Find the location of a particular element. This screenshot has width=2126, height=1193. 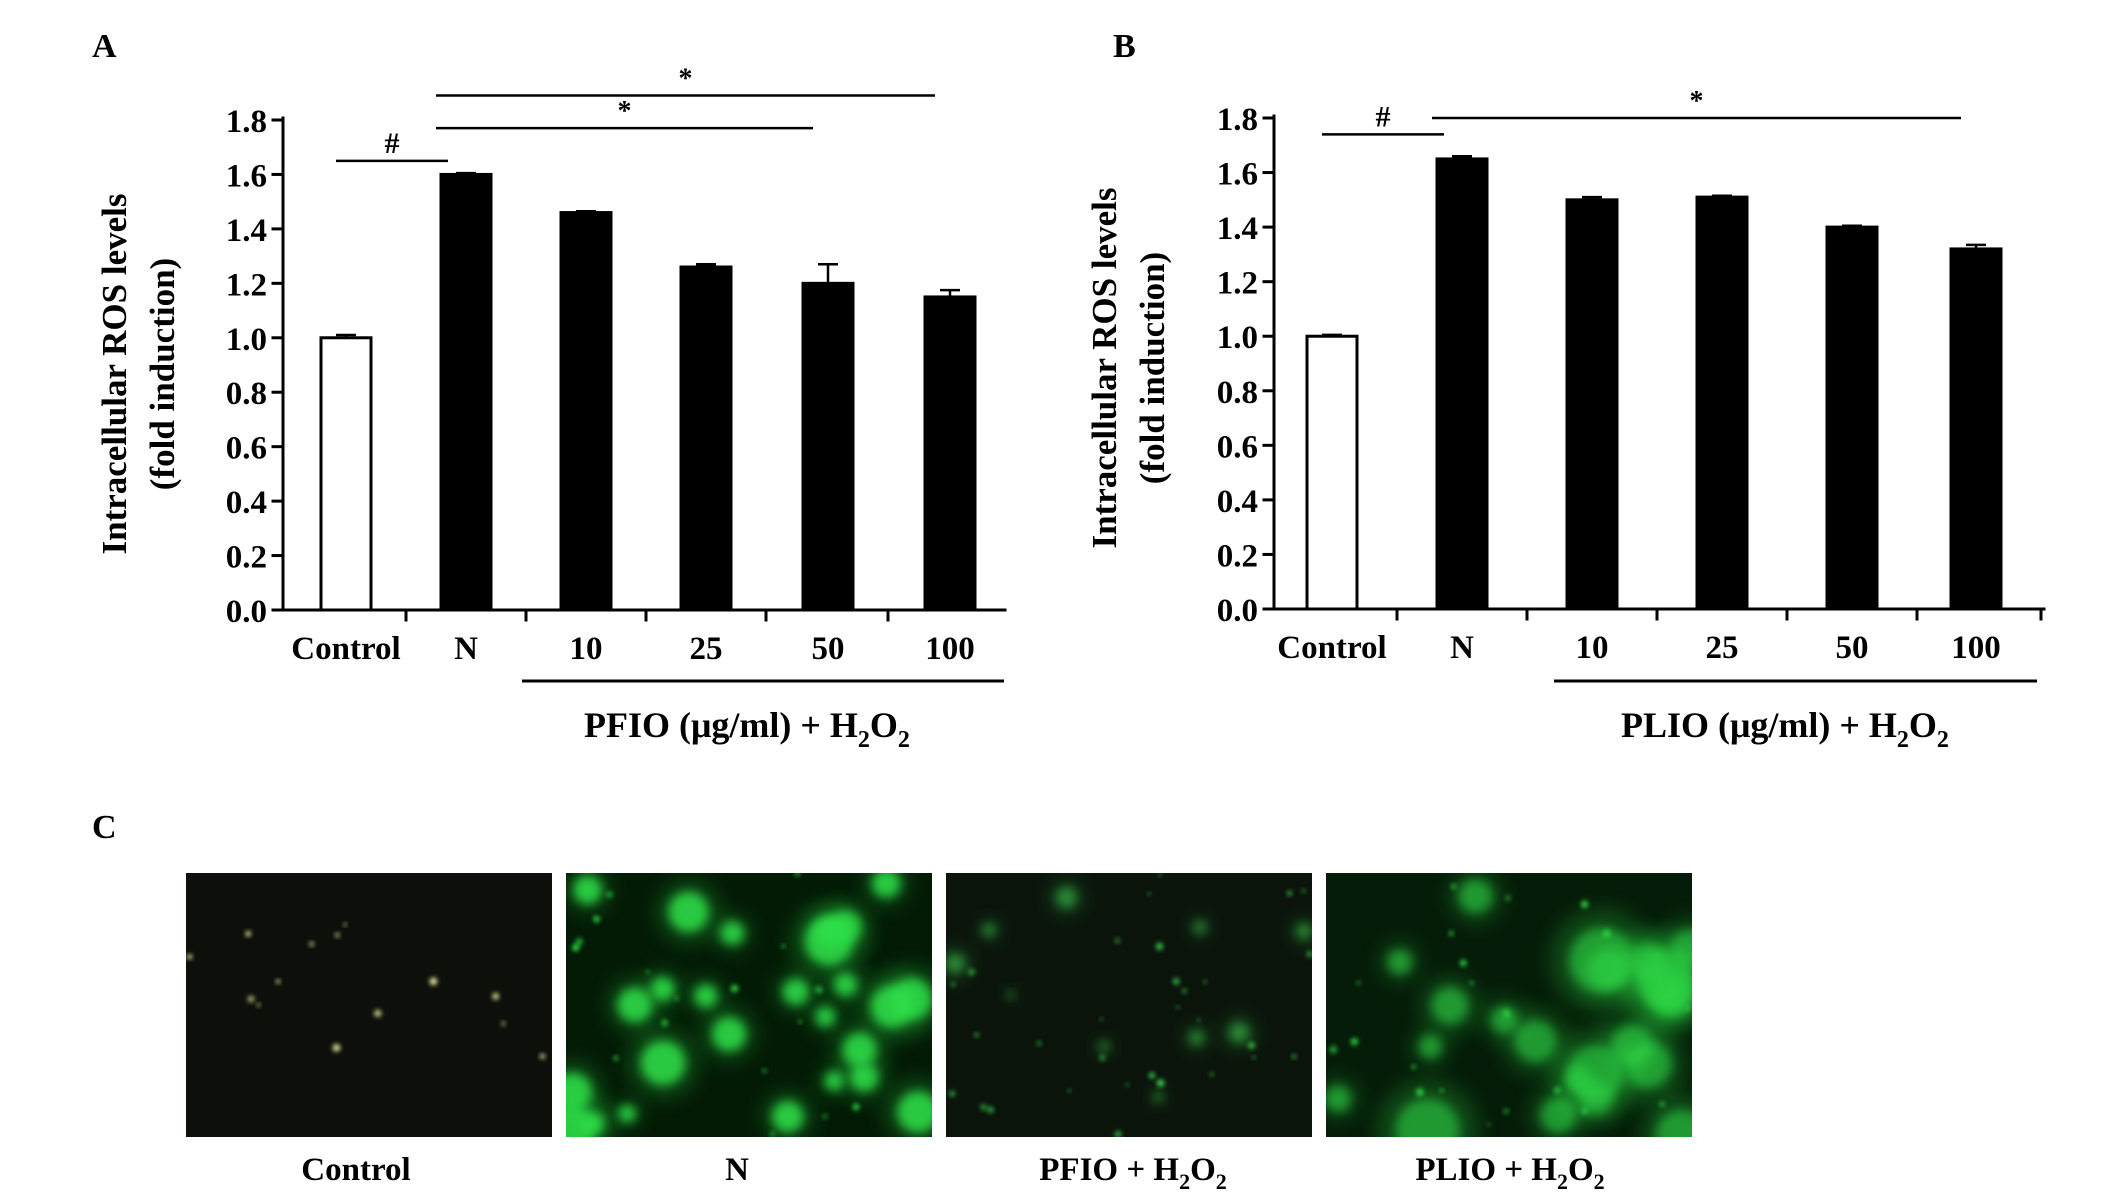

panel-label-a: A is located at coordinates (104, 46).